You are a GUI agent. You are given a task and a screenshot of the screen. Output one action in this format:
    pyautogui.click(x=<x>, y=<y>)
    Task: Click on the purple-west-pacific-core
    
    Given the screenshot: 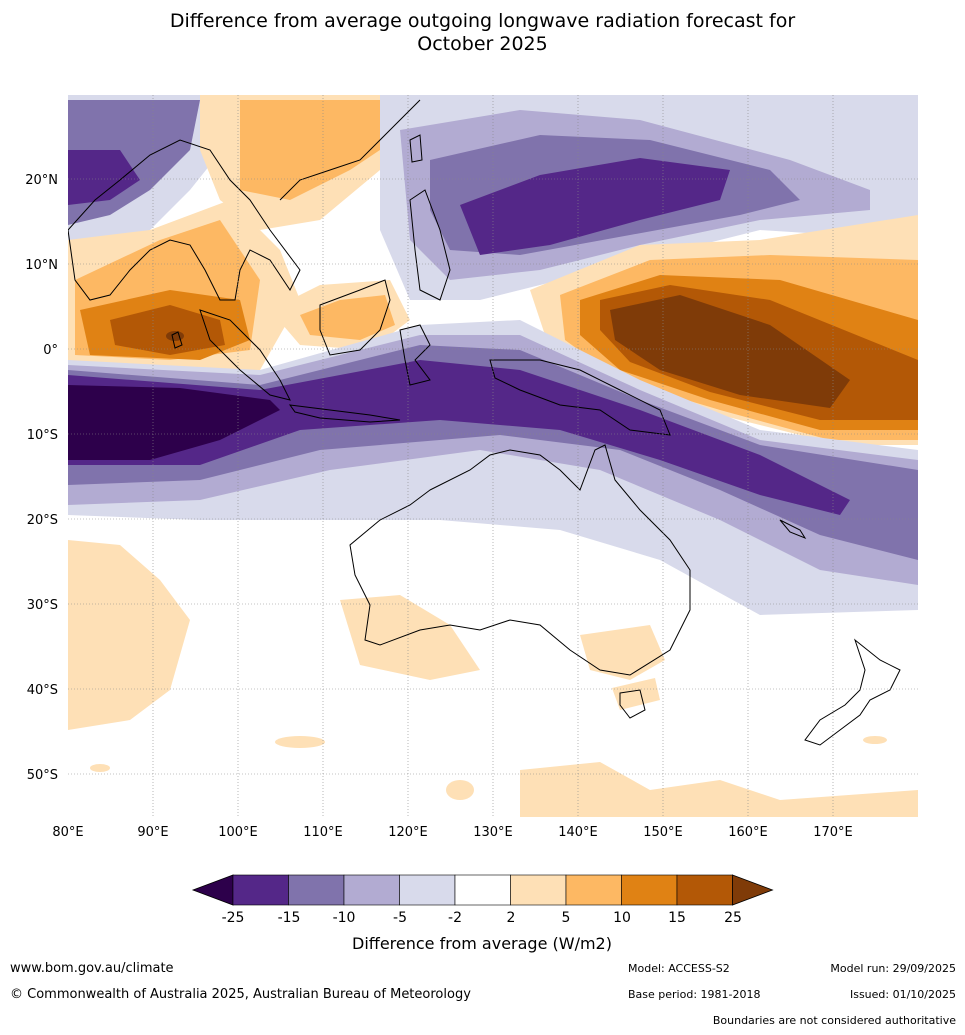 What is the action you would take?
    pyautogui.click(x=595, y=206)
    